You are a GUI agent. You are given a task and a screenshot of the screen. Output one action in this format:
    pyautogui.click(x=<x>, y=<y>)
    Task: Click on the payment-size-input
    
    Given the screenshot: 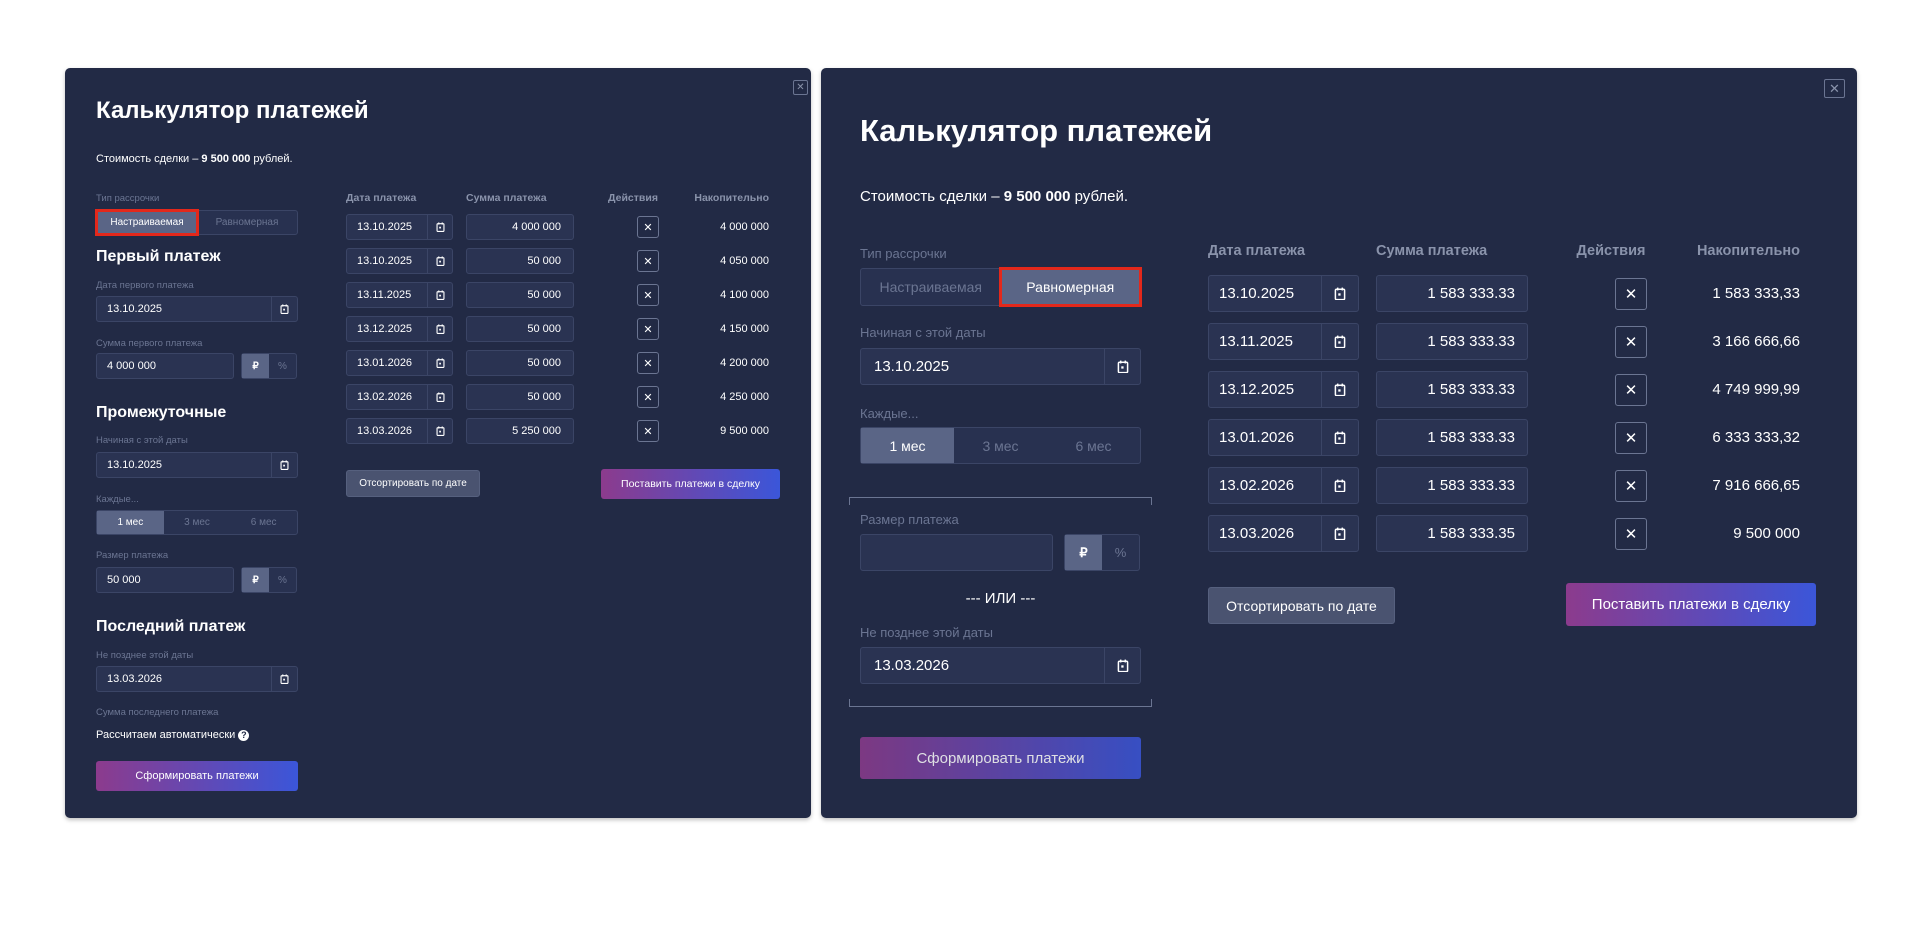 What is the action you would take?
    pyautogui.click(x=956, y=552)
    